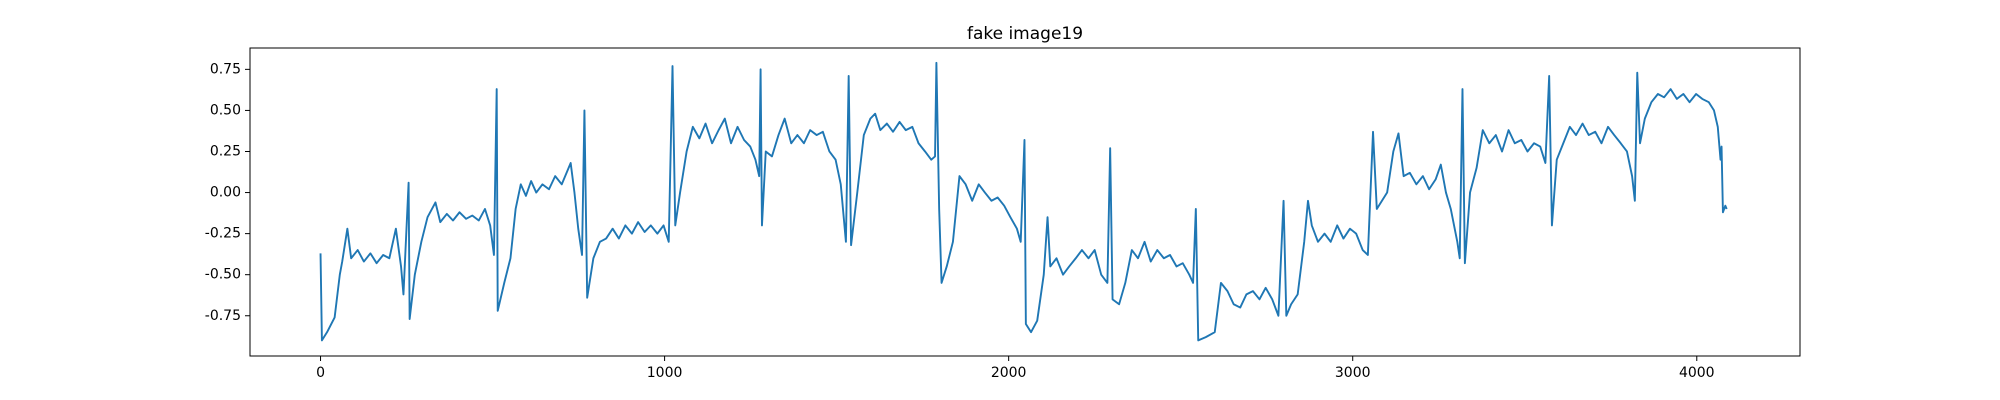 The height and width of the screenshot is (400, 2000). What do you see at coordinates (225, 110) in the screenshot?
I see `y-tick-label: 0.50` at bounding box center [225, 110].